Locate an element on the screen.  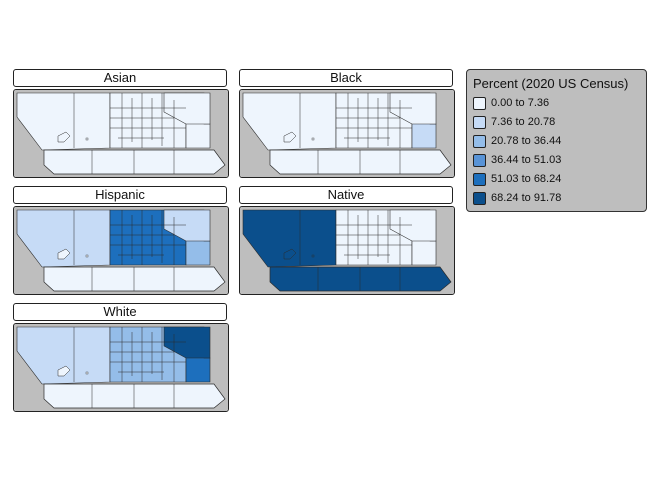
facet-label: Hispanic is located at coordinates (120, 195).